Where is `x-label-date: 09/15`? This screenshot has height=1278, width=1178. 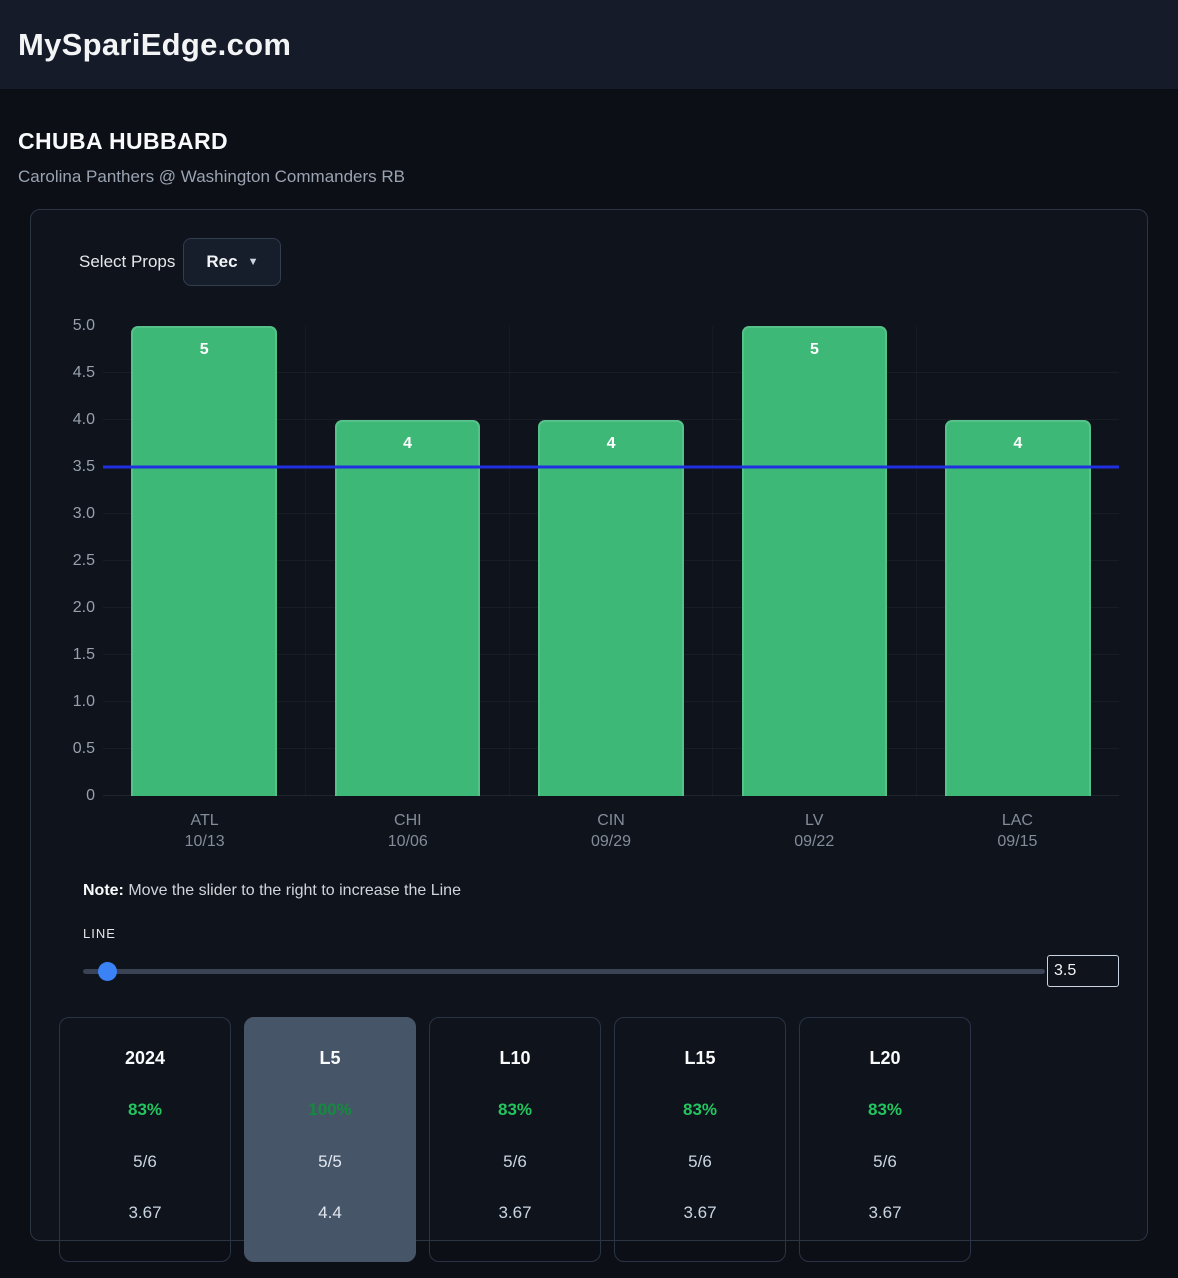 x-label-date: 09/15 is located at coordinates (1017, 841).